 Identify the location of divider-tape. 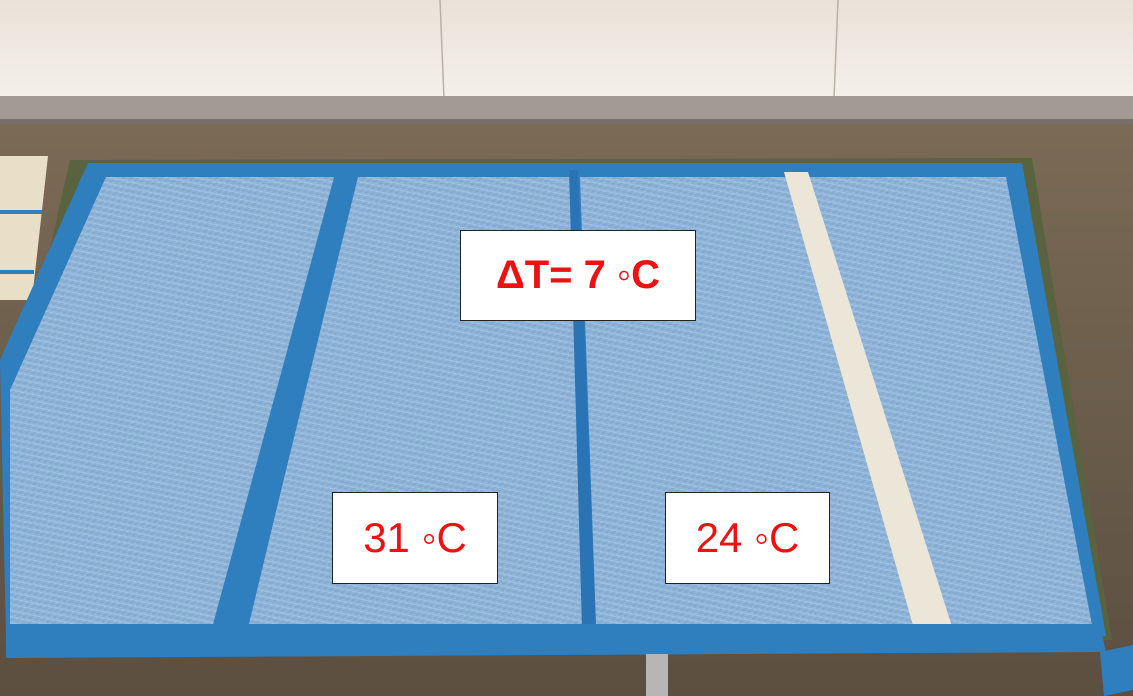
(285, 399).